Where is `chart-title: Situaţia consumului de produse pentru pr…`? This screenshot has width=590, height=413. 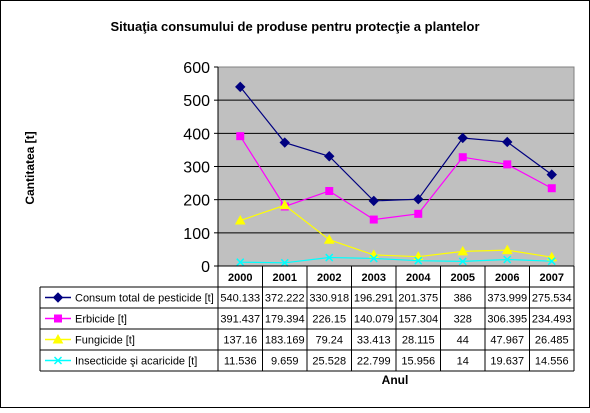
chart-title: Situaţia consumului de produse pentru pr… is located at coordinates (294, 26).